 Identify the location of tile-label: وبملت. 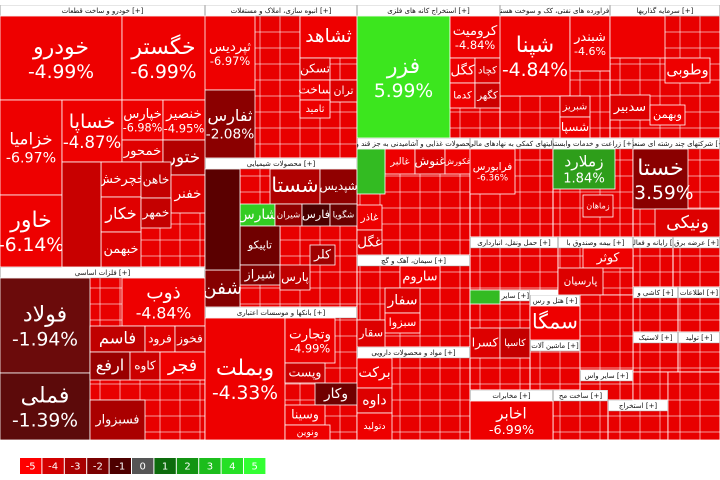
(245, 368).